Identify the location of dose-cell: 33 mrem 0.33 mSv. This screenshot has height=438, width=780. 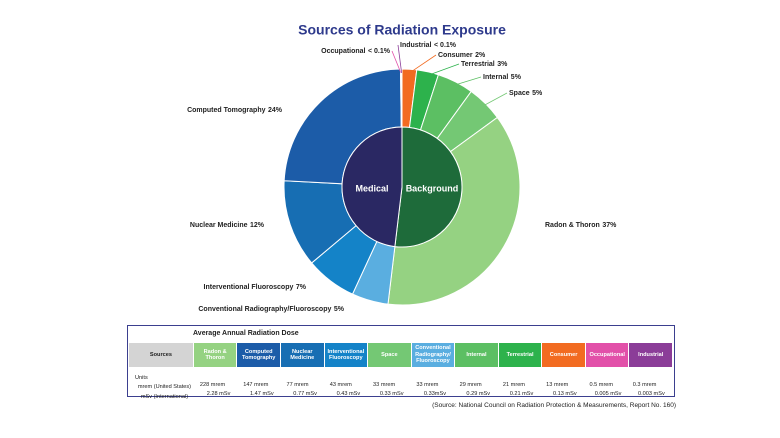
(391, 384).